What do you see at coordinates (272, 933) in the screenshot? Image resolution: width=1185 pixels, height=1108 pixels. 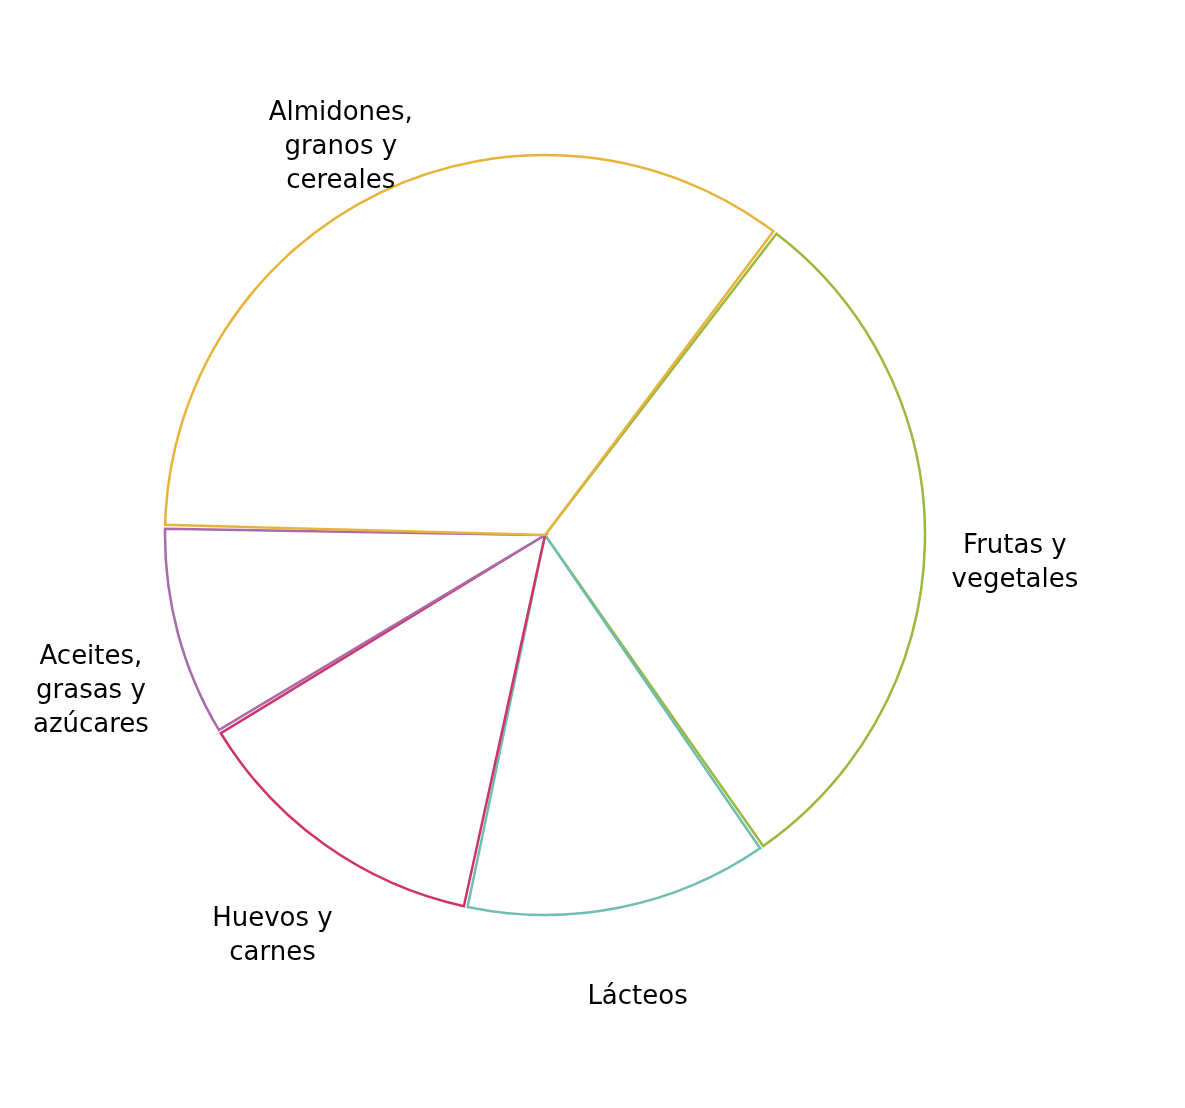 I see `slice-label: Huevos y carnes` at bounding box center [272, 933].